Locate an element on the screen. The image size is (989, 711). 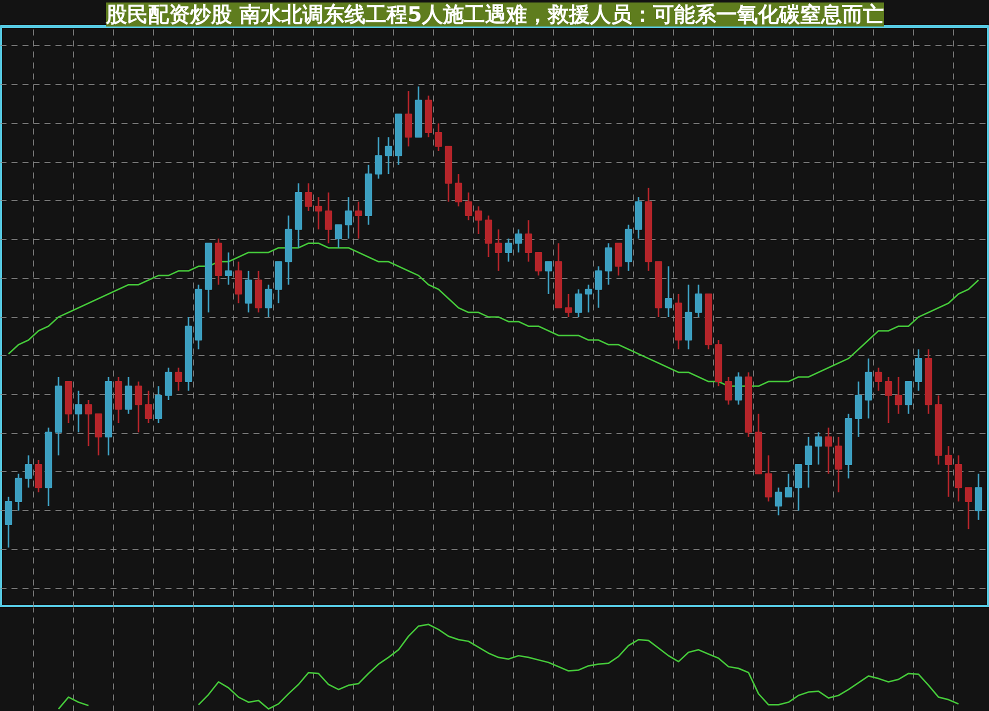
chart-title: 股民配资炒股 南水北调东线工程5人施工遇难，救援人员：可能系一氧化碳窒息而亡 is located at coordinates (494, 14).